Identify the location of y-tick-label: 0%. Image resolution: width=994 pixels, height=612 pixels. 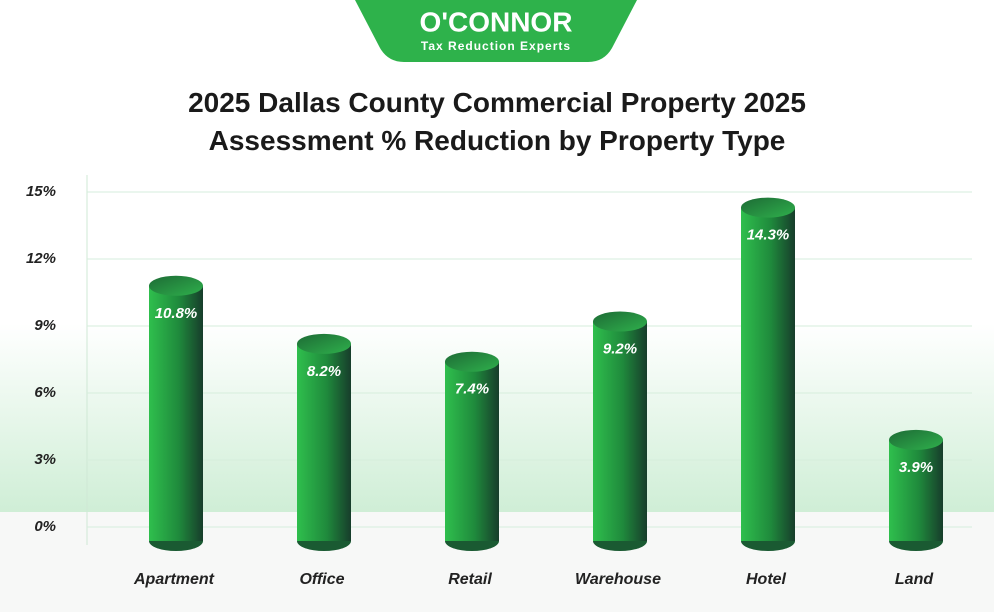
(45, 526).